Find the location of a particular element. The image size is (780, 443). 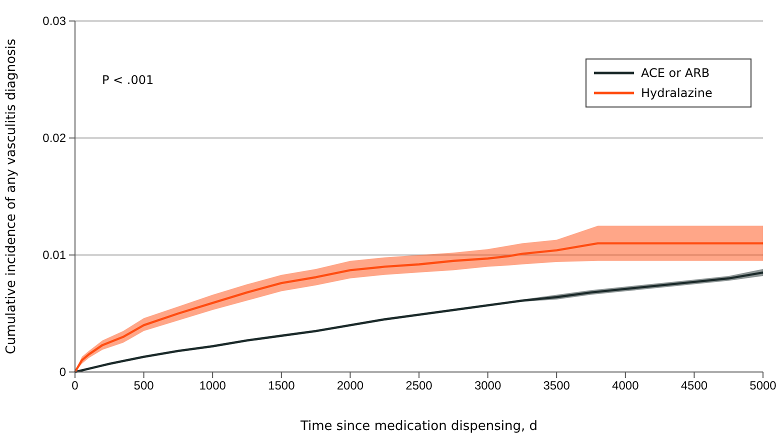

x-tick-label: 1000 is located at coordinates (212, 385).